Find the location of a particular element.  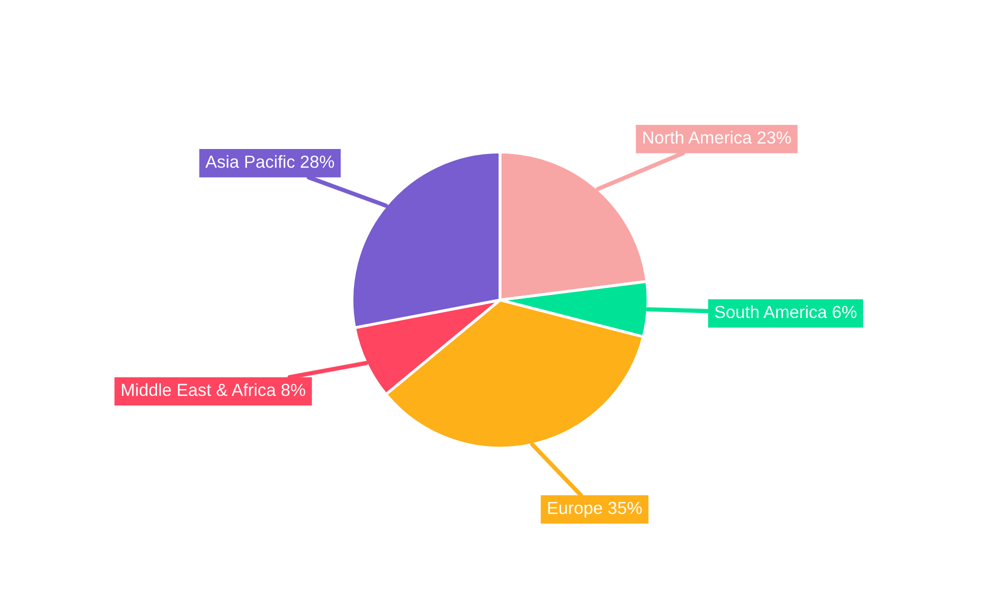

slice-label: North America 23% is located at coordinates (717, 137).